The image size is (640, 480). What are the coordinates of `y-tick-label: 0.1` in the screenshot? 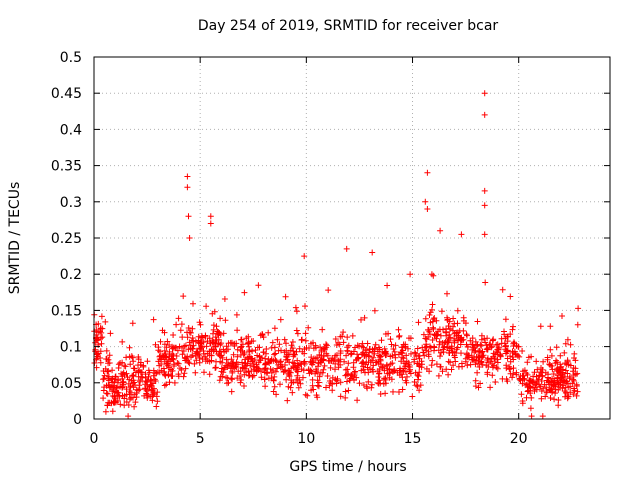 It's located at (71, 348).